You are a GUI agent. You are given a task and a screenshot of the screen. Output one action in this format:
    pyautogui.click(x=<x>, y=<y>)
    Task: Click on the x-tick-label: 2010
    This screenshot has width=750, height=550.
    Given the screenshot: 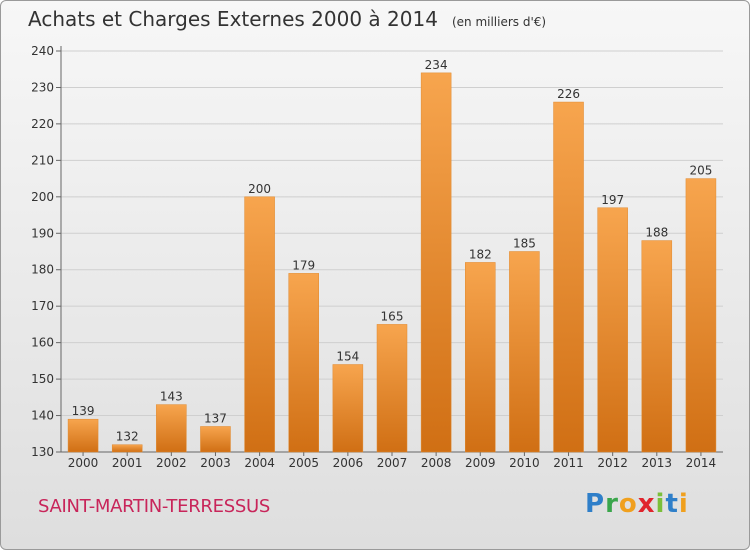 What is the action you would take?
    pyautogui.click(x=524, y=463)
    